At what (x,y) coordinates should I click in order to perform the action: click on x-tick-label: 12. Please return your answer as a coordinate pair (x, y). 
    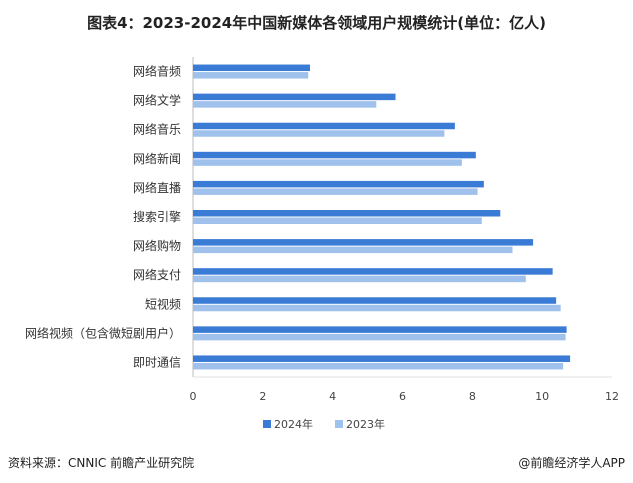
    Looking at the image, I should click on (612, 396).